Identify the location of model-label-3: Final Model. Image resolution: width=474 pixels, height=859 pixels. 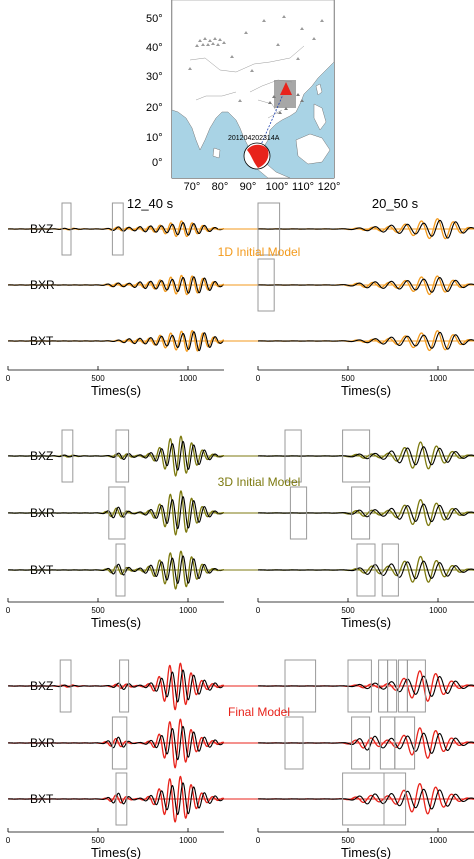
(259, 712).